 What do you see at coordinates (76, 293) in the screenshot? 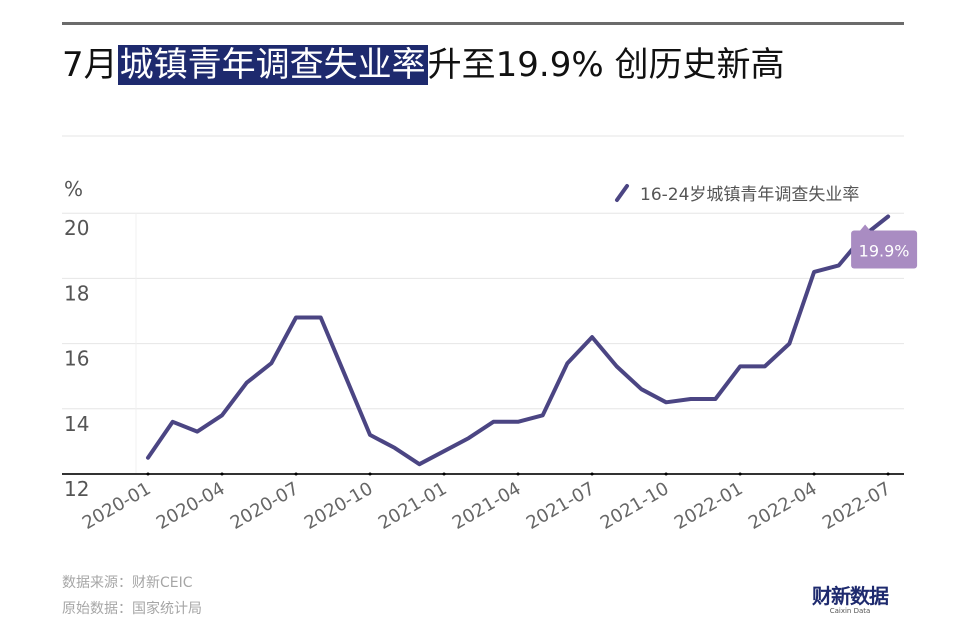
I see `y-tick-label: 18` at bounding box center [76, 293].